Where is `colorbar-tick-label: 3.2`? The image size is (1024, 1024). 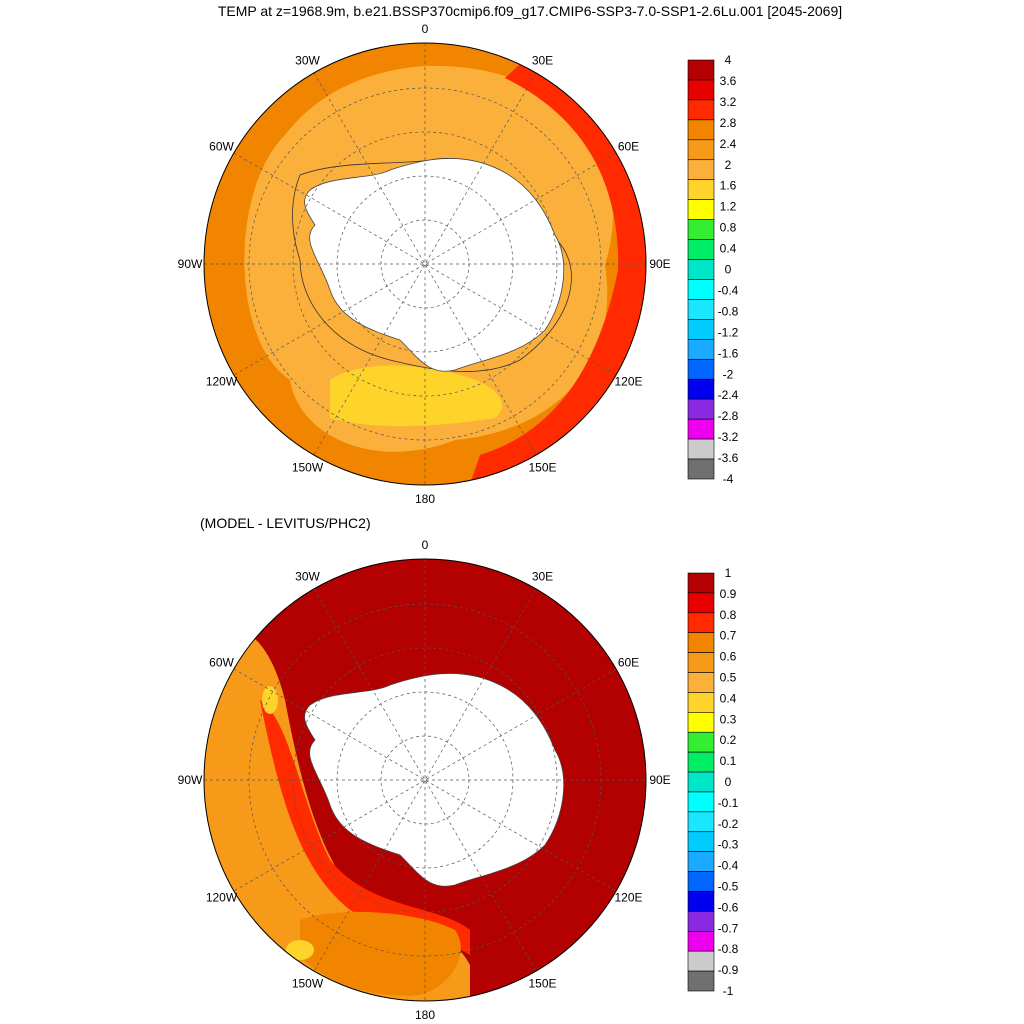 colorbar-tick-label: 3.2 is located at coordinates (728, 102).